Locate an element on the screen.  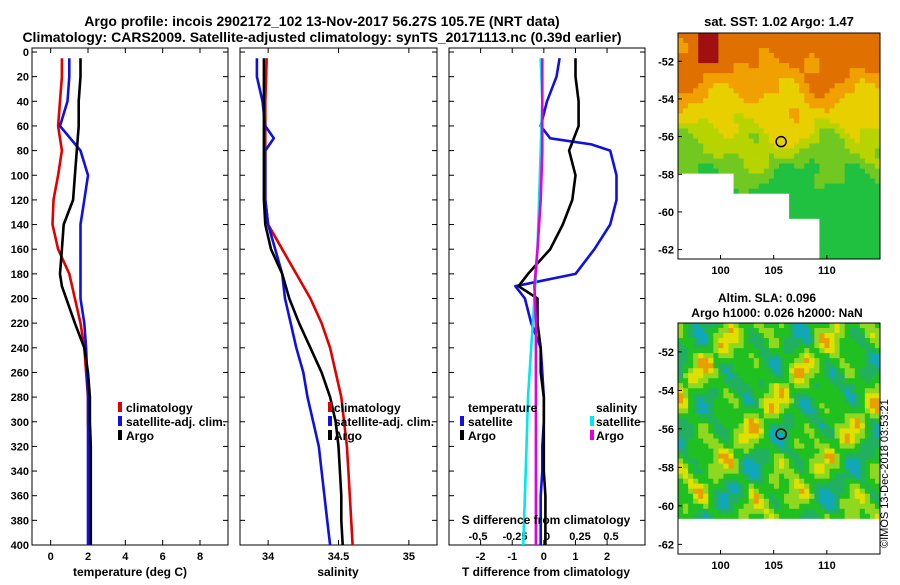
map-y-tick-label: -54 is located at coordinates (666, 100).